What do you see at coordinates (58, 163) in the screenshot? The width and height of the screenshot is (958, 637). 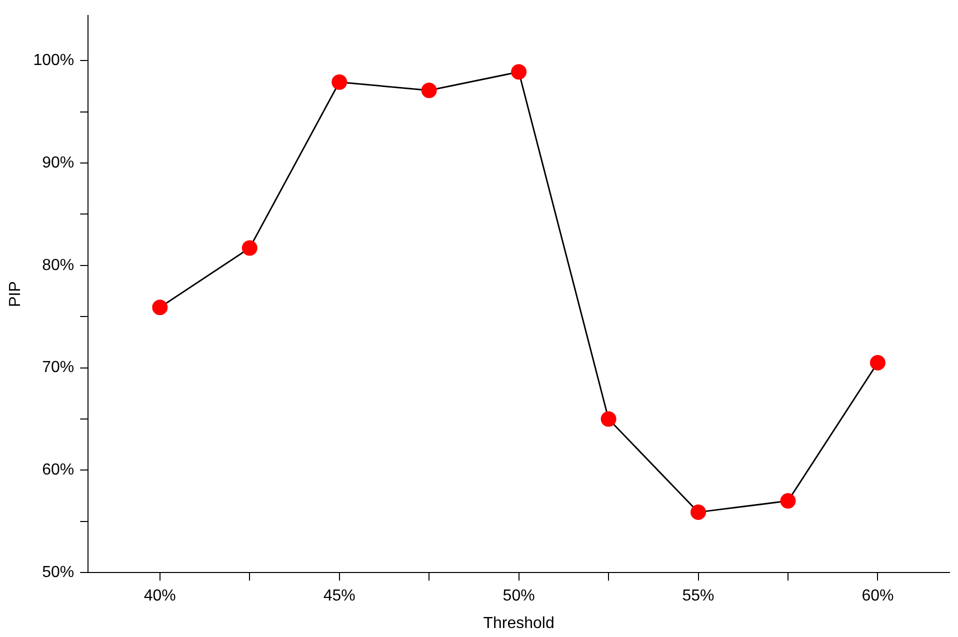 I see `y-tick-label: 90%` at bounding box center [58, 163].